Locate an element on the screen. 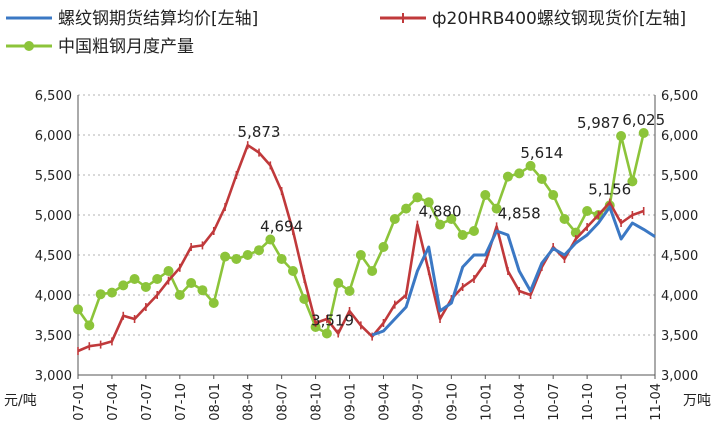 The image size is (720, 439). x-tick-label: 08-10 is located at coordinates (317, 402).